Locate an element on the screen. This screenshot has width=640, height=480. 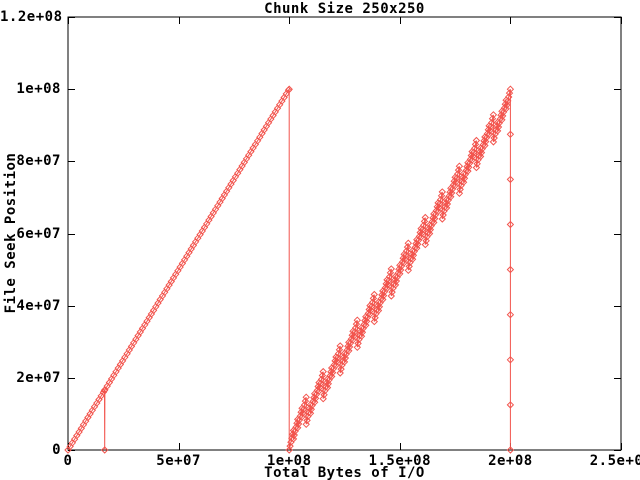
y-tick-label: 6e+07 is located at coordinates (38, 233).